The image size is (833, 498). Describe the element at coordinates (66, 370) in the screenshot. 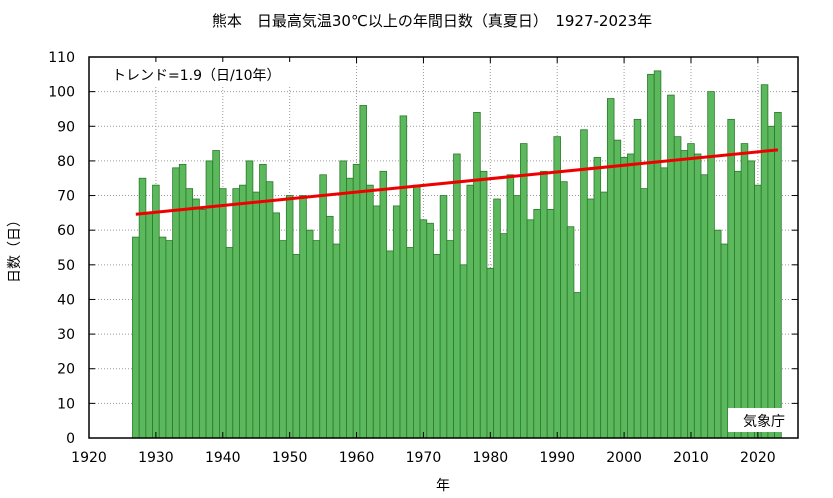

I see `y-tick-label: 20` at that location.